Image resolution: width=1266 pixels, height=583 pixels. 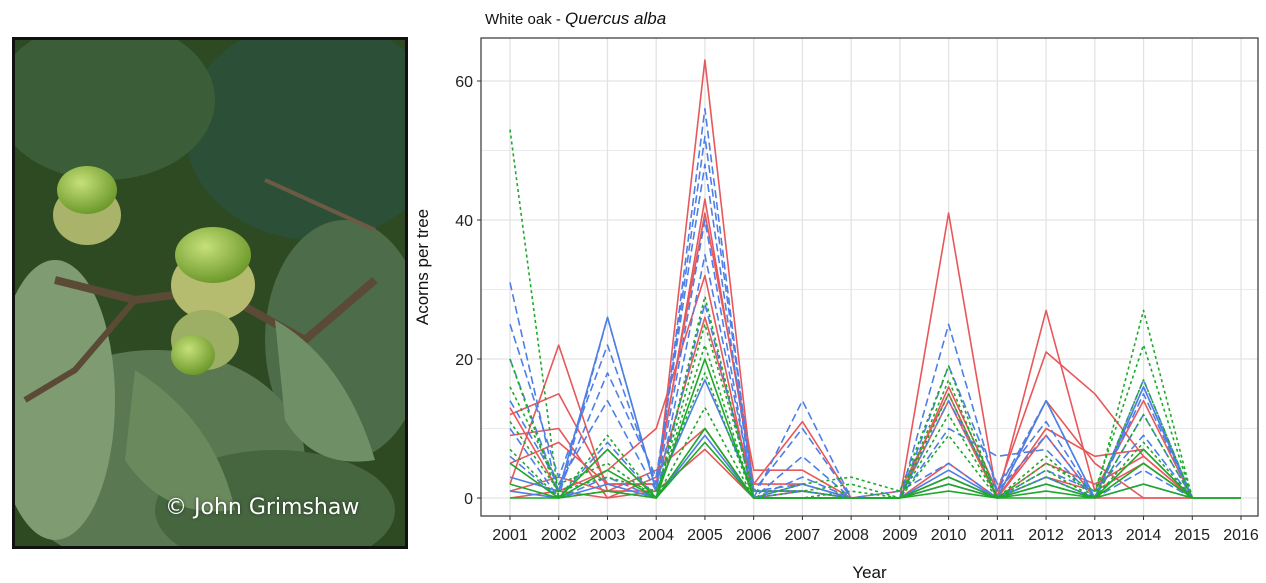 I want to click on x-tick-label: 2011, so click(x=997, y=535).